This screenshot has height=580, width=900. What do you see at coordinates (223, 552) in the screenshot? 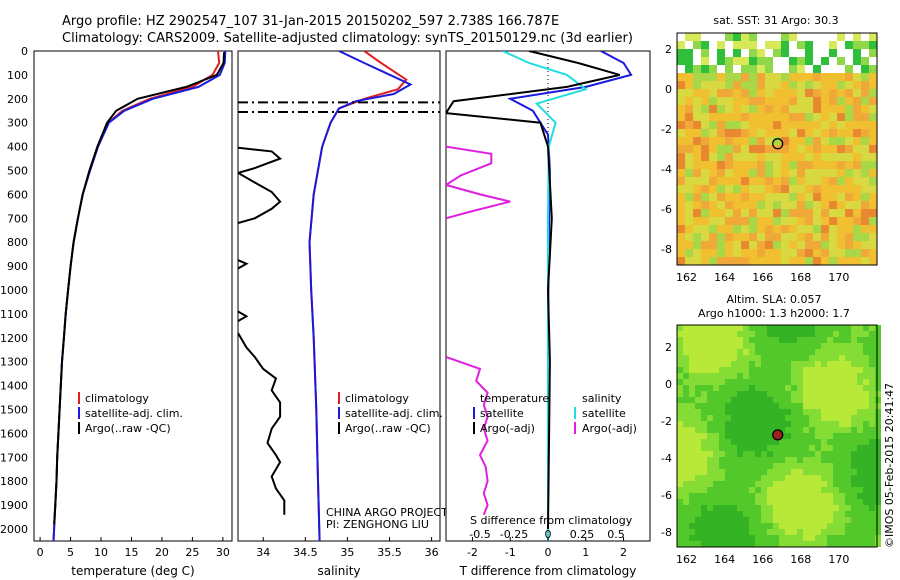
I see `x-tick-label: 30` at bounding box center [223, 552].